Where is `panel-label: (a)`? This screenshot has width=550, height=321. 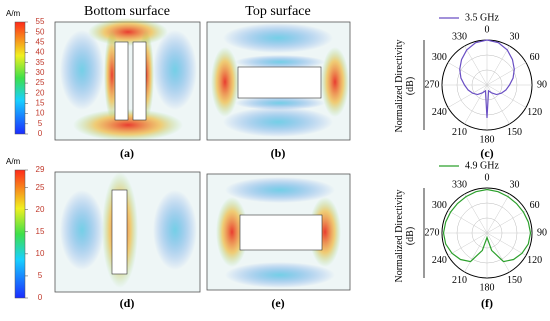 panel-label: (a) is located at coordinates (127, 153).